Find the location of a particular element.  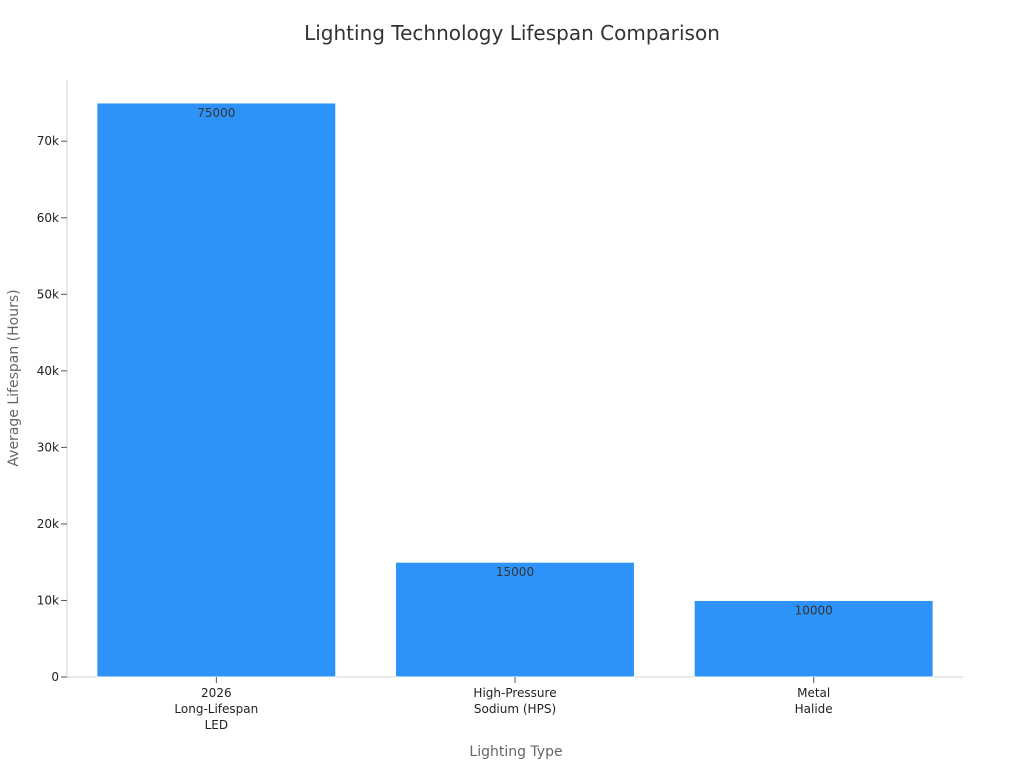

x-axis-label: Lighting Type is located at coordinates (515, 752).